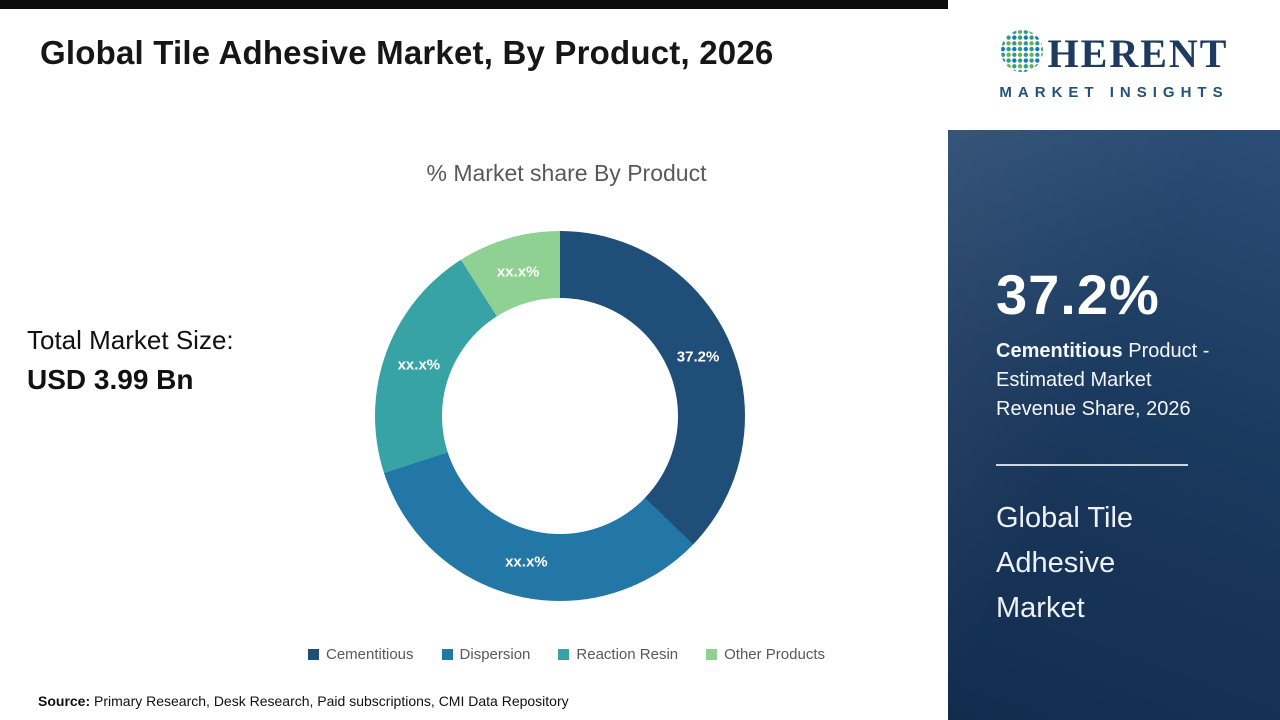 The height and width of the screenshot is (720, 1280). Describe the element at coordinates (566, 173) in the screenshot. I see `chart-title: % Market share By Product` at that location.